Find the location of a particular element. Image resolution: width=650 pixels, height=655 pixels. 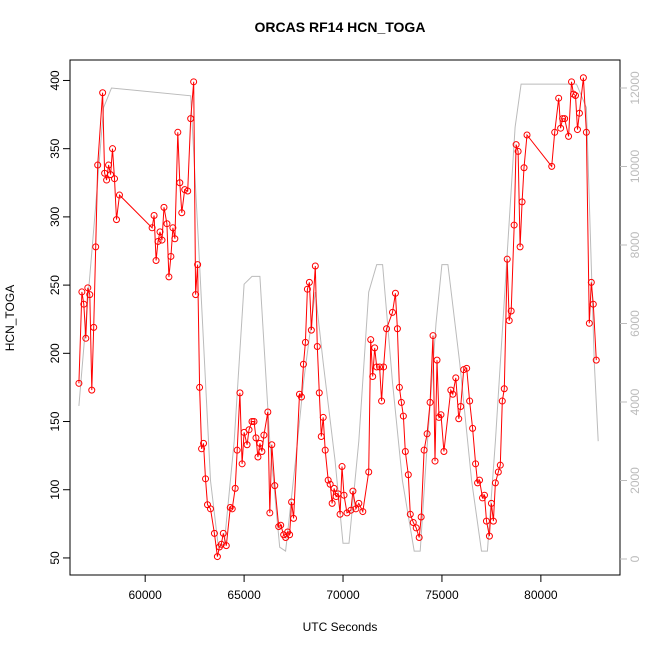

y2-tick-label: 0 is located at coordinates (635, 558).